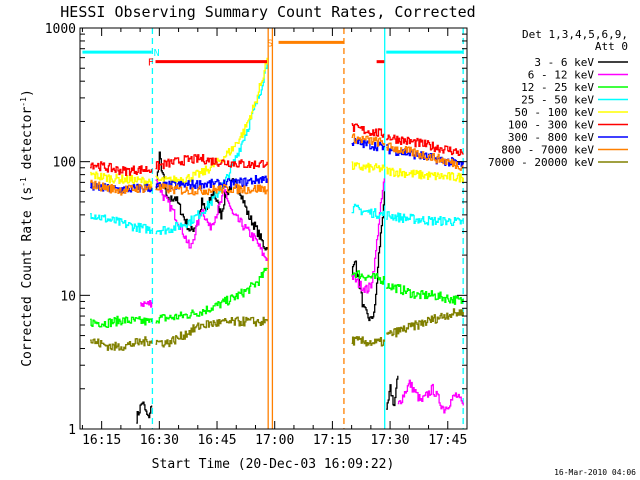 The height and width of the screenshot is (480, 640). I want to click on legend-label: 300 - 800 keV, so click(551, 137).